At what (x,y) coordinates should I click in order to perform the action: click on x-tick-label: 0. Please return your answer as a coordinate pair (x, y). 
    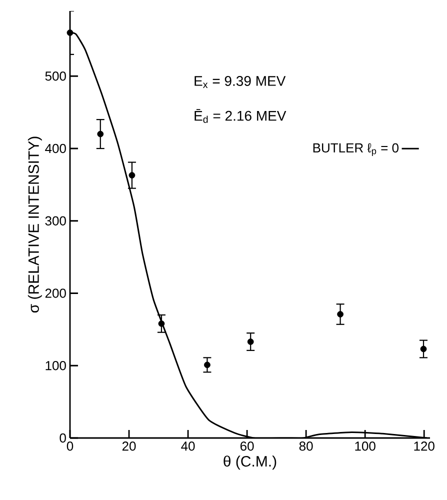
    Looking at the image, I should click on (70, 446).